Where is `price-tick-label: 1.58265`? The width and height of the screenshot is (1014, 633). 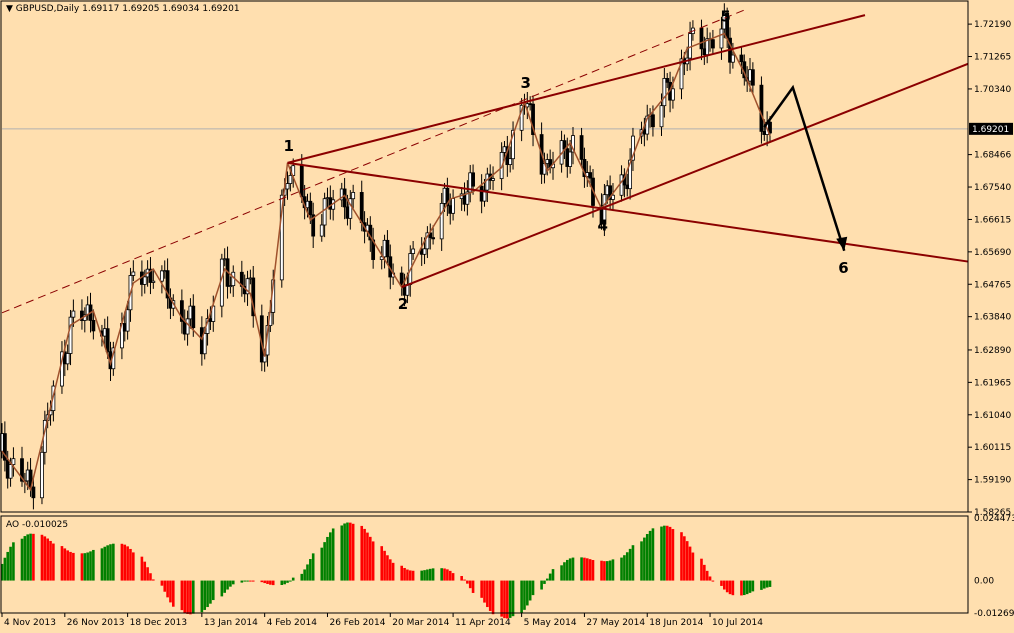
price-tick-label: 1.58265 is located at coordinates (992, 513).